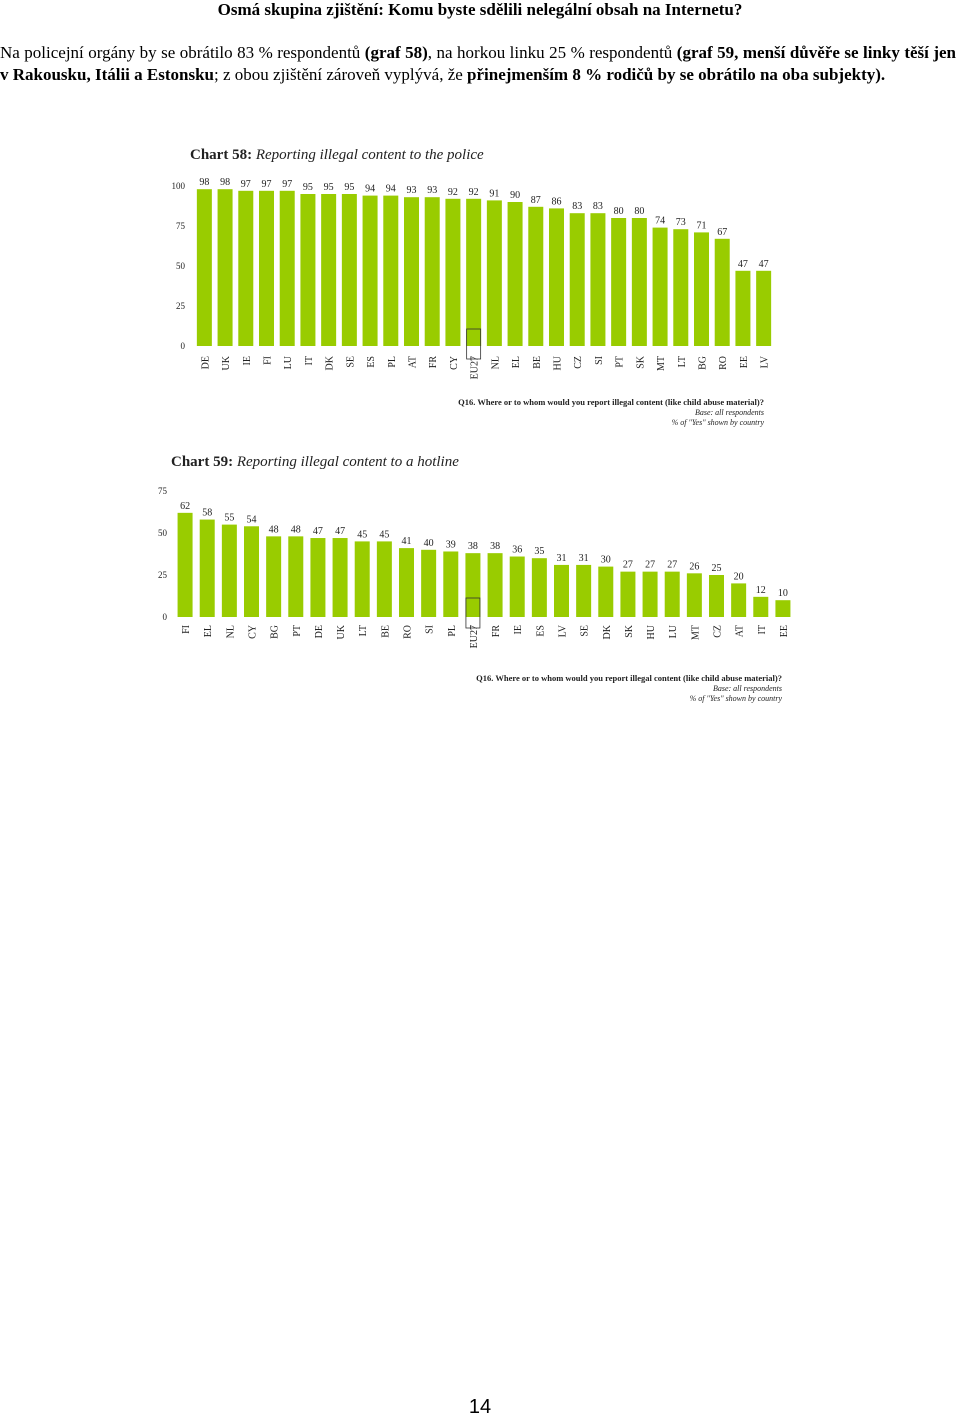 Image resolution: width=960 pixels, height=1419 pixels. I want to click on chart58-bar-be, so click(536, 276).